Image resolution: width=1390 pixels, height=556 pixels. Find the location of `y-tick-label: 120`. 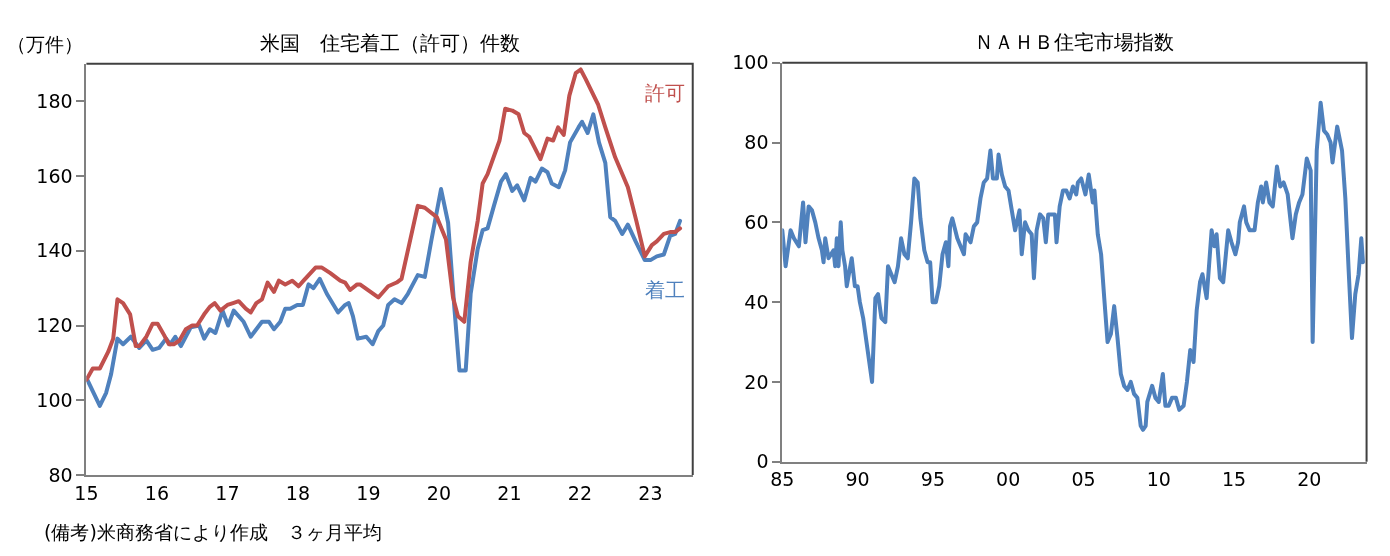

y-tick-label: 120 is located at coordinates (54, 325).